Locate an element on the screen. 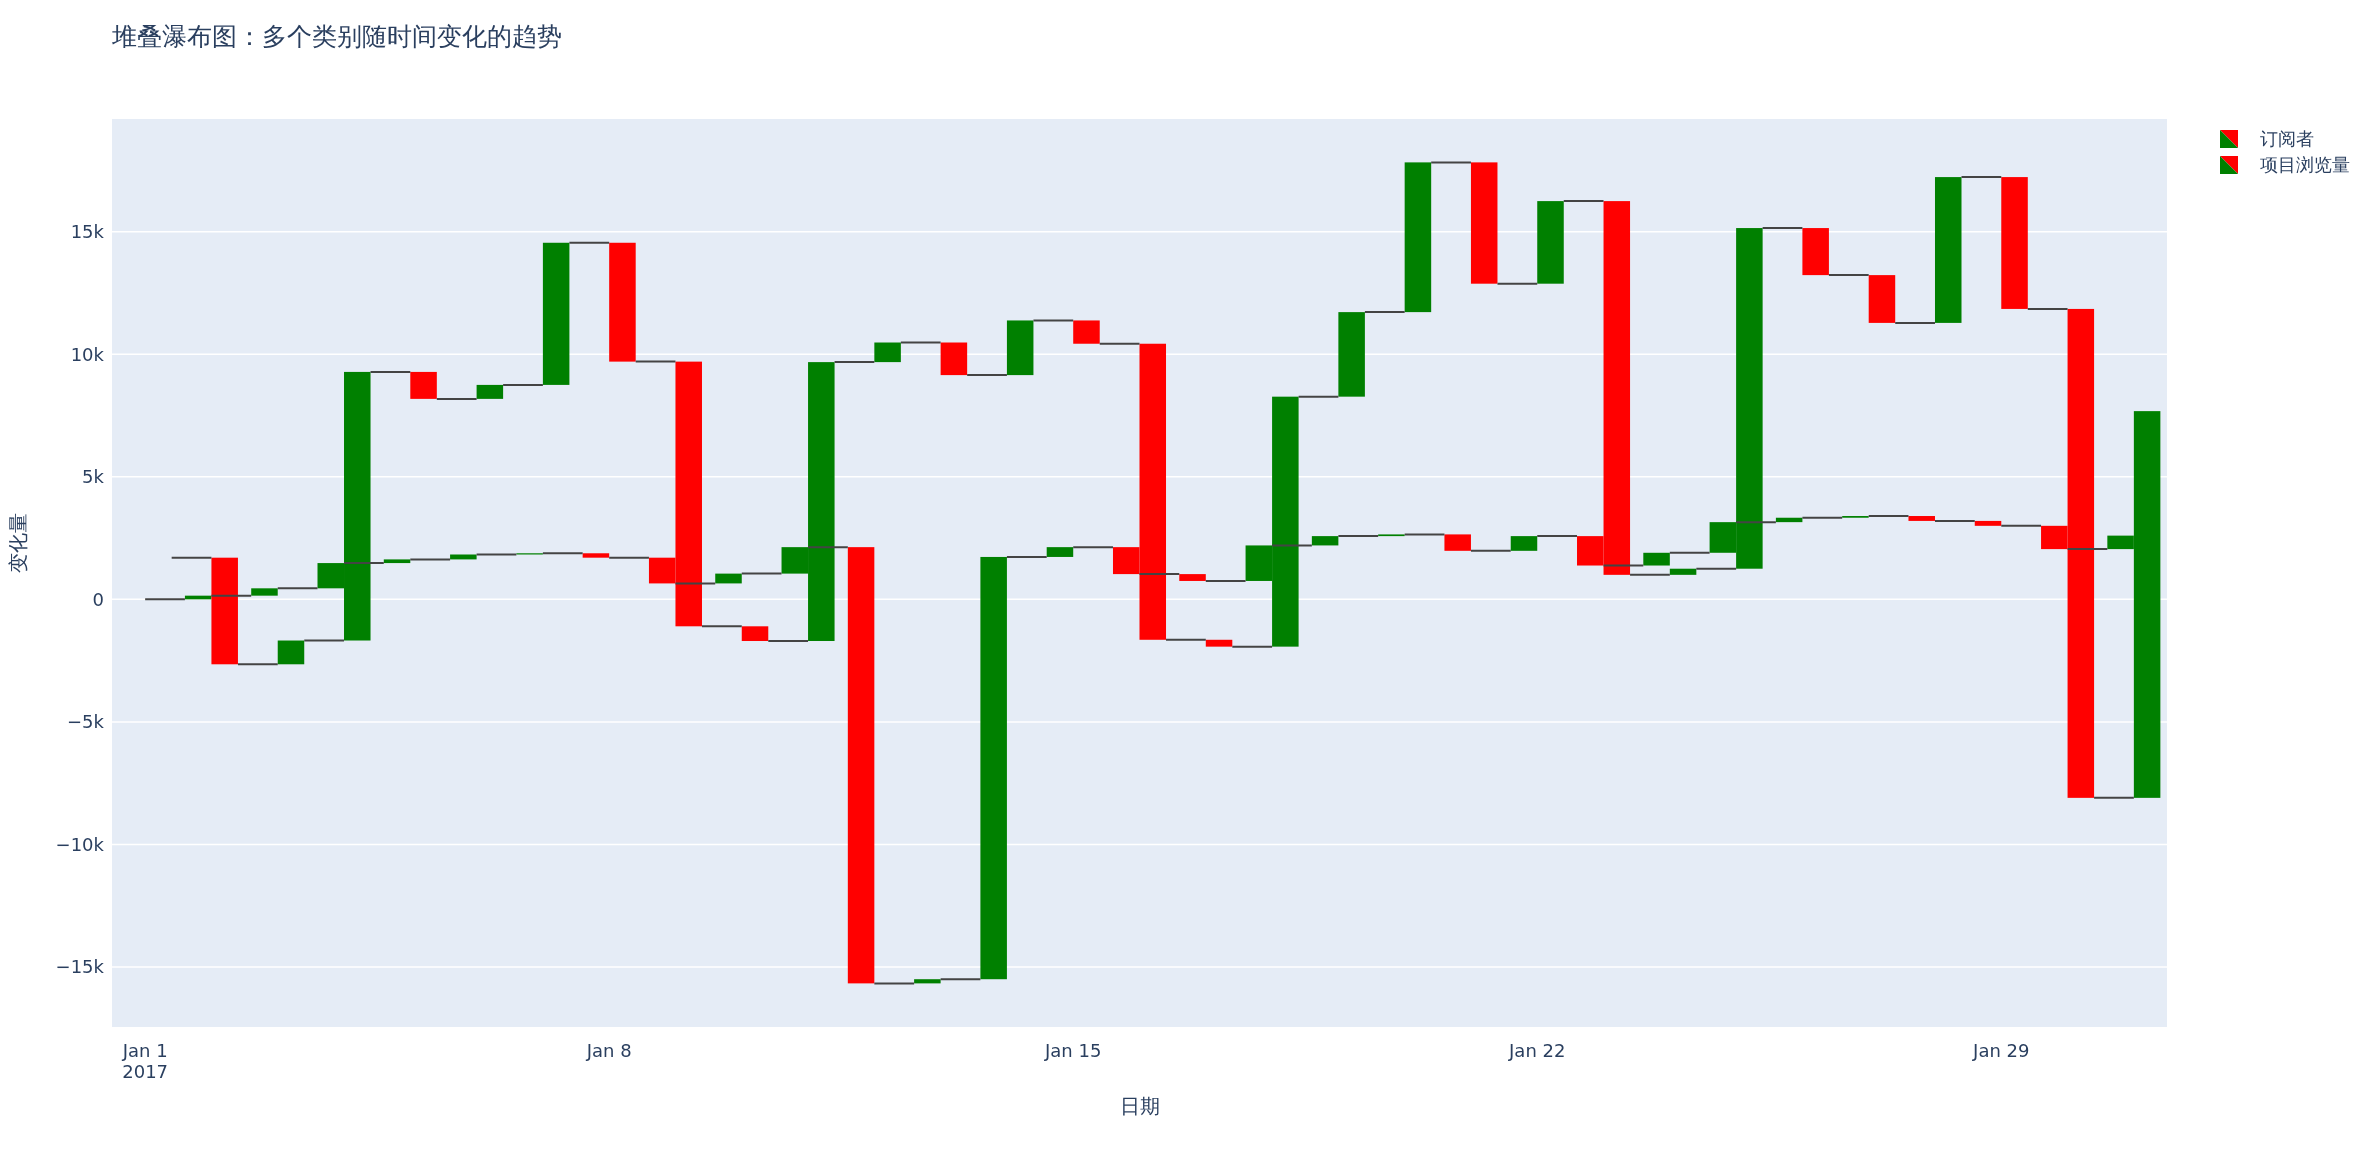 This screenshot has height=1159, width=2378. legend-label: 项目浏览量 is located at coordinates (2305, 165).